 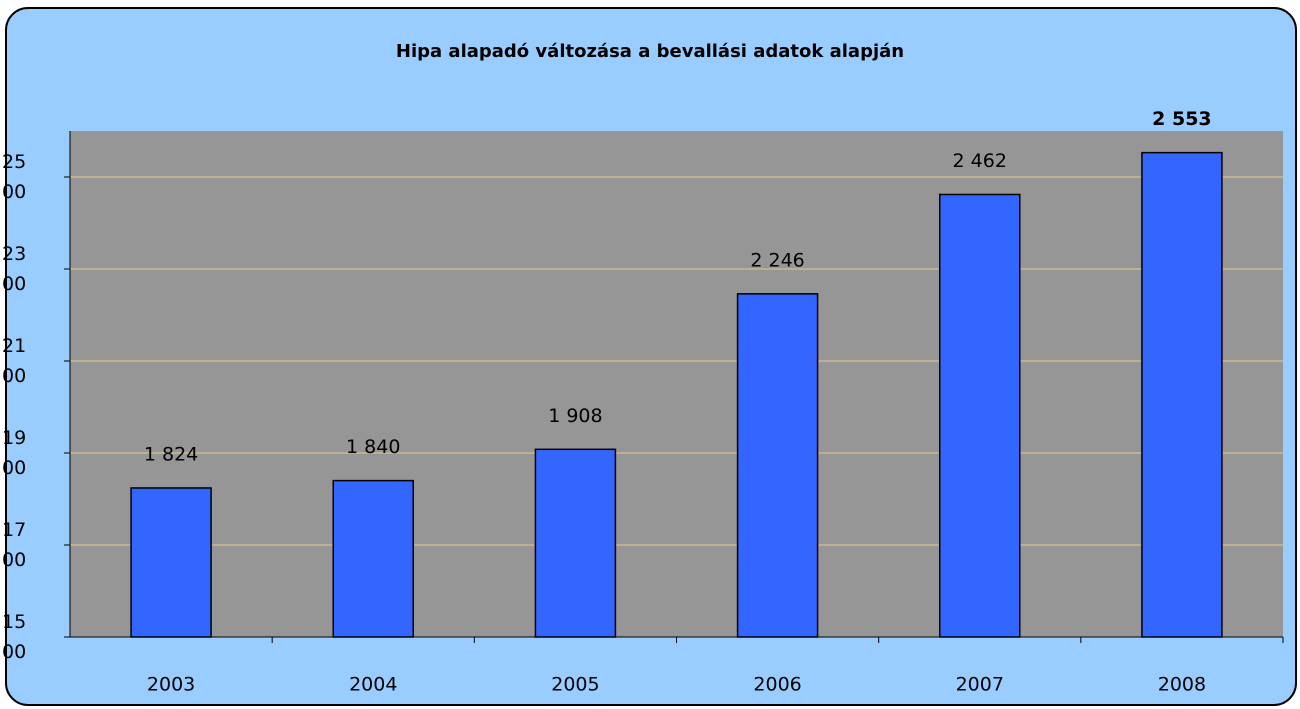 I want to click on data-label: 2 553, so click(x=1182, y=119).